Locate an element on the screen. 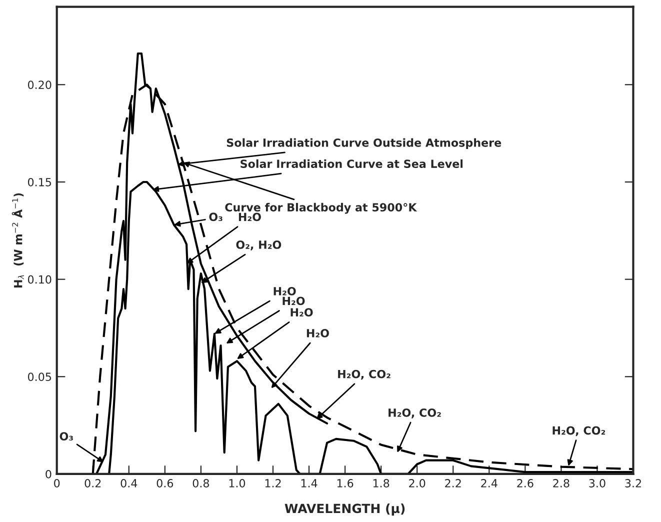 Image resolution: width=661 pixels, height=522 pixels. x-tick-label: 2.8 is located at coordinates (561, 483).